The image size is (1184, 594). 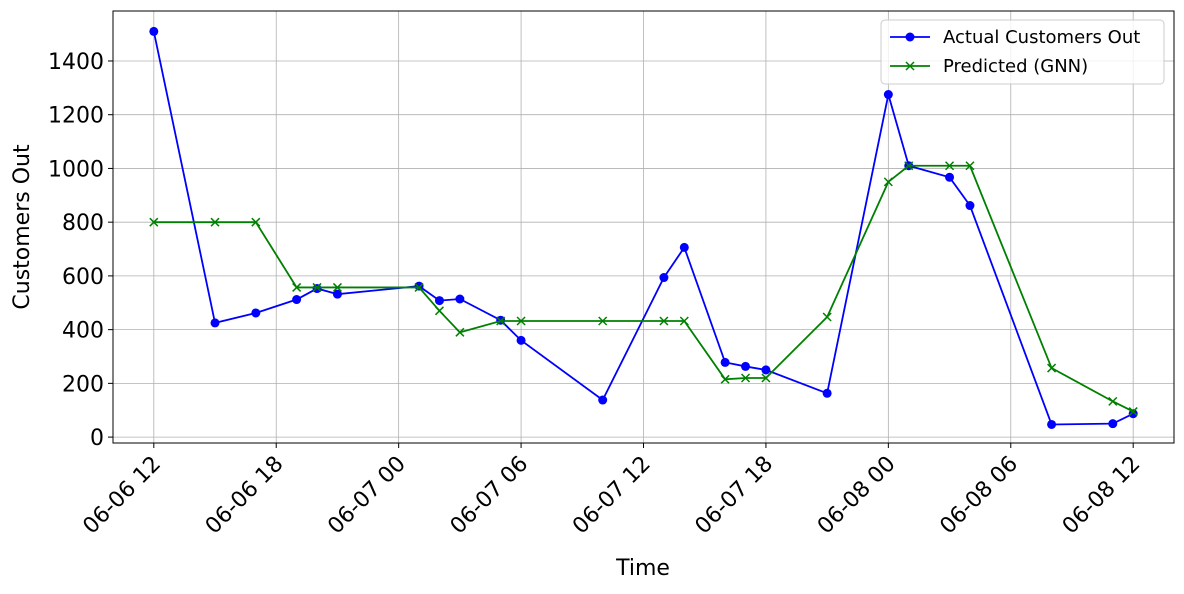 I want to click on x-tick-label: 06-07 06, so click(x=490, y=496).